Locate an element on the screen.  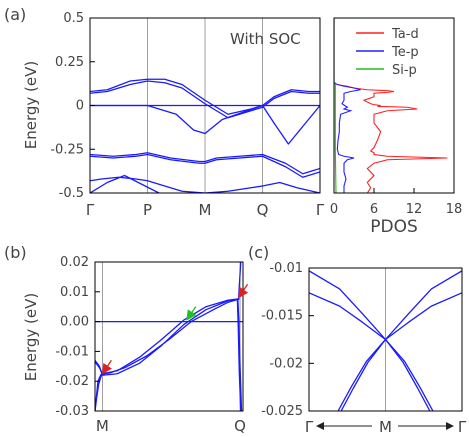
panel-b-kpoint-label: M is located at coordinates (102, 426).